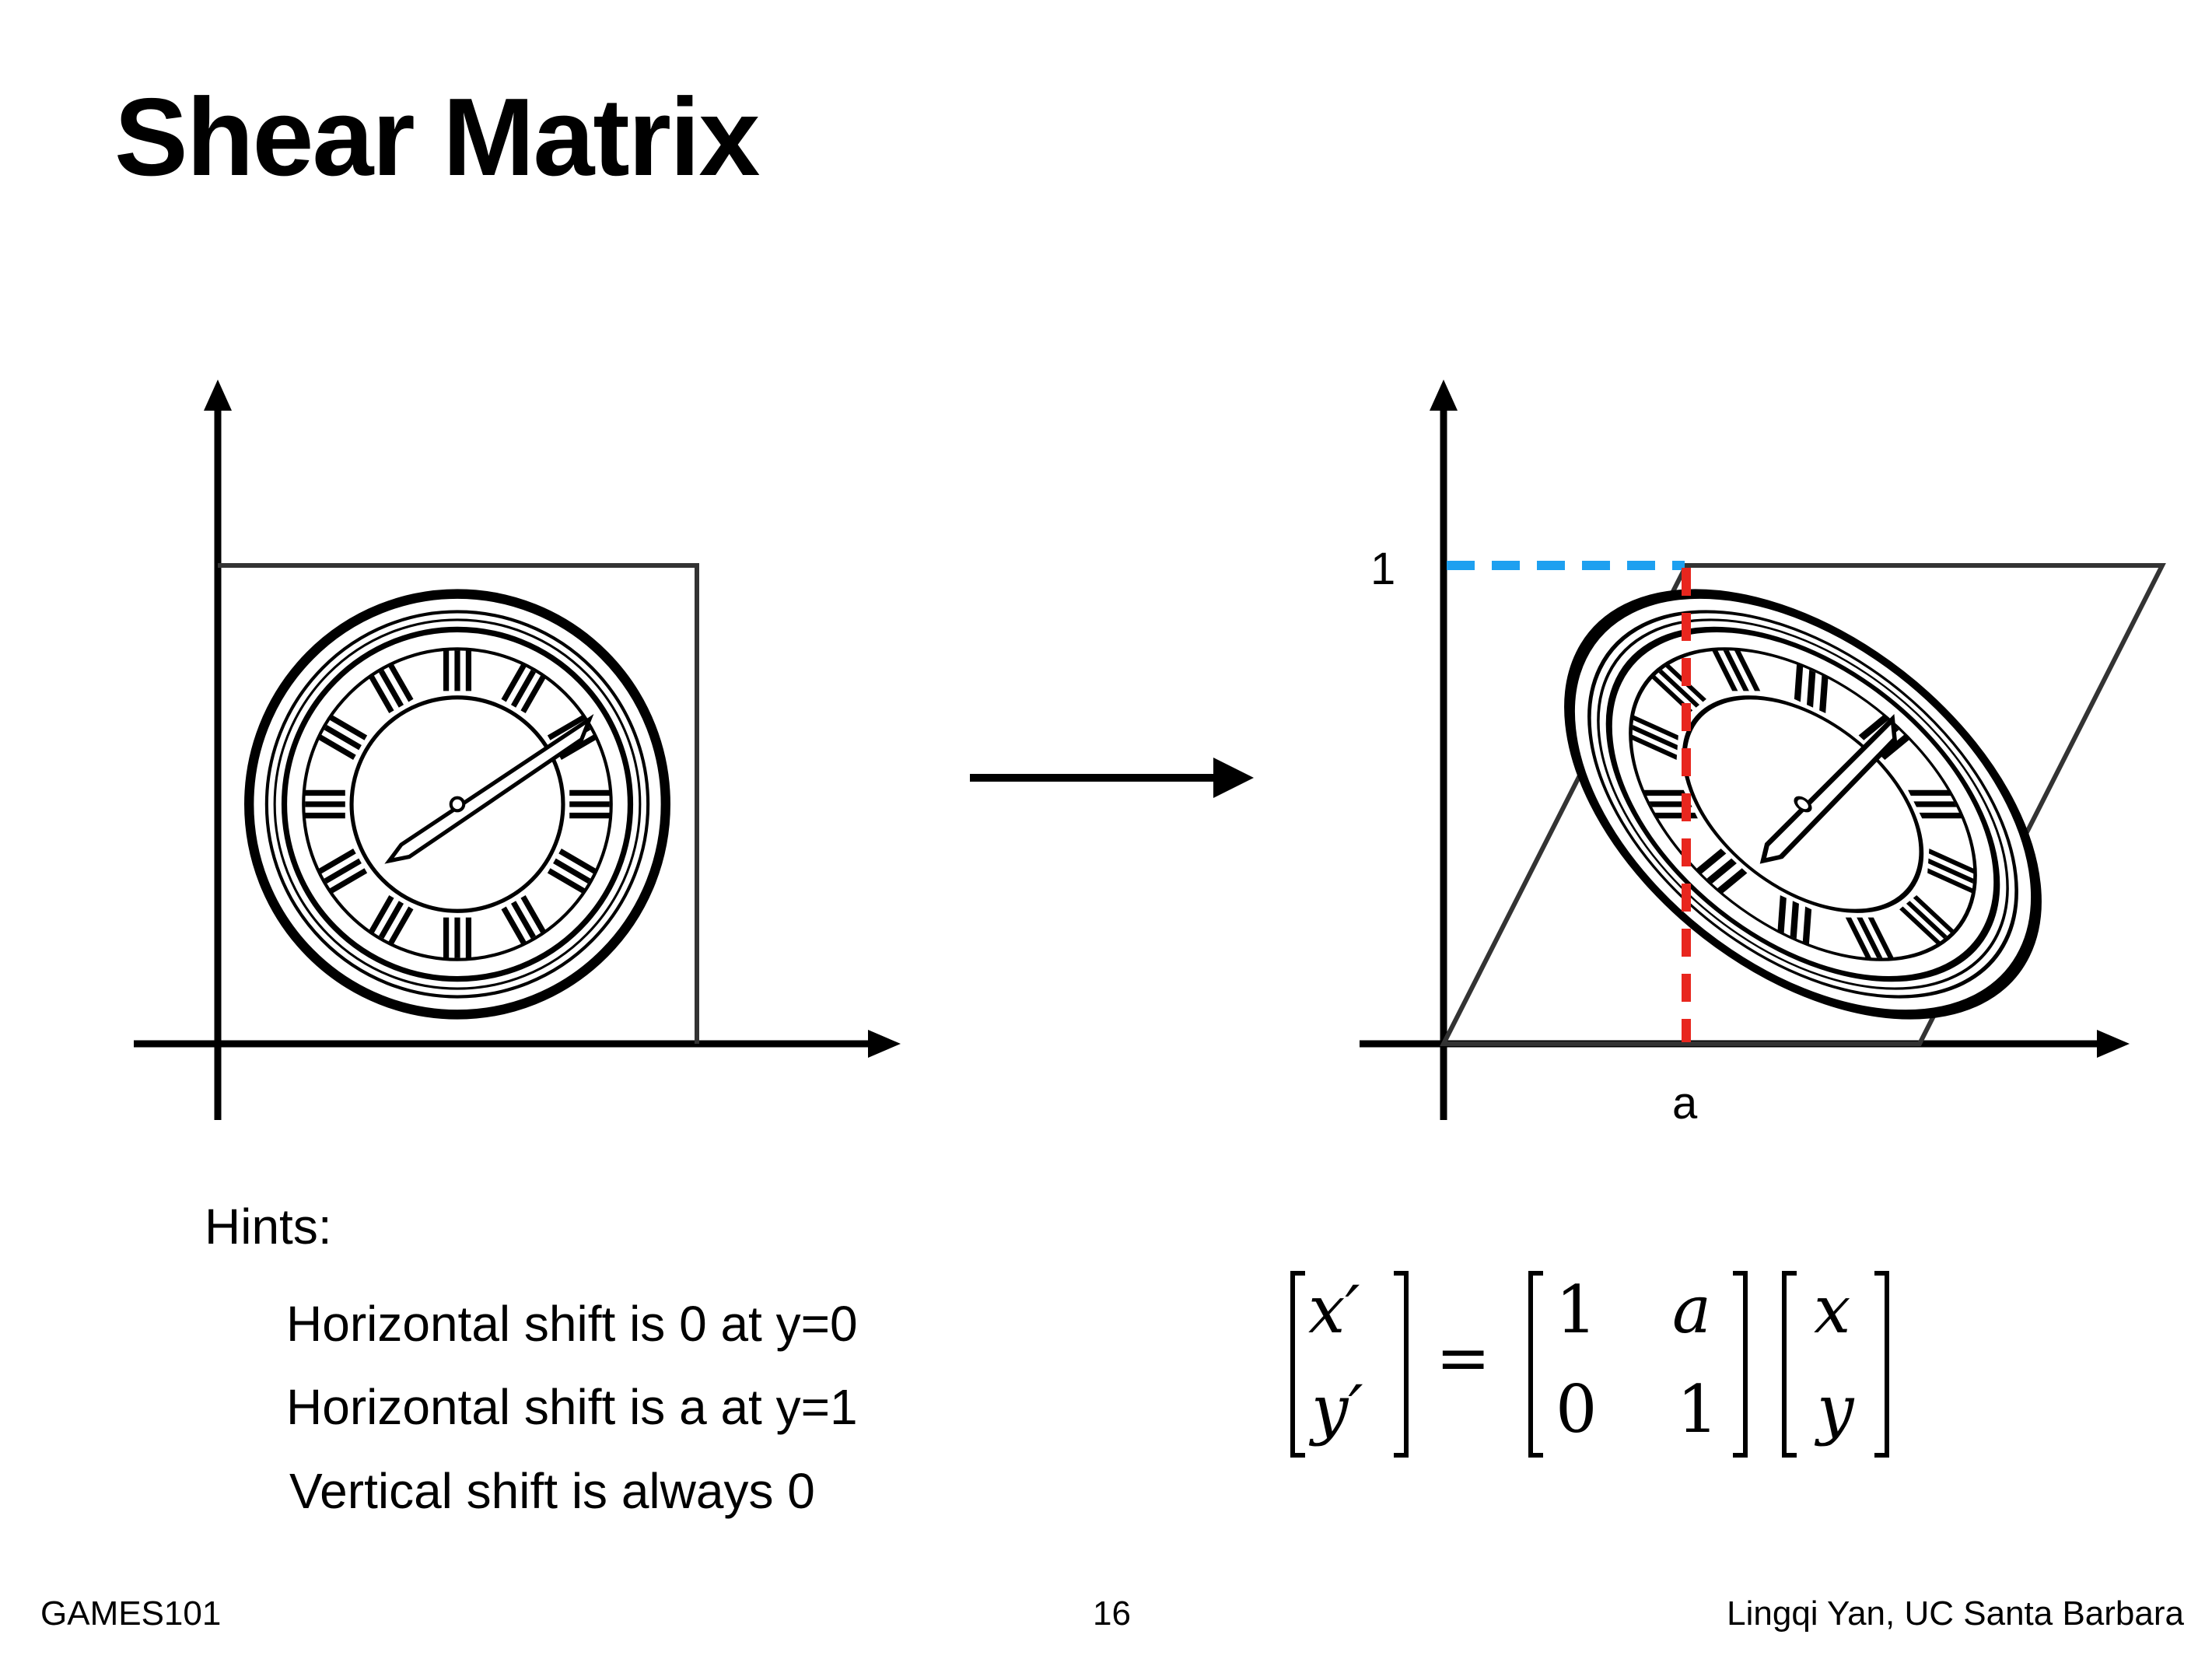 The height and width of the screenshot is (1659, 2212). Describe the element at coordinates (1112, 778) in the screenshot. I see `right-arrow-icon` at that location.